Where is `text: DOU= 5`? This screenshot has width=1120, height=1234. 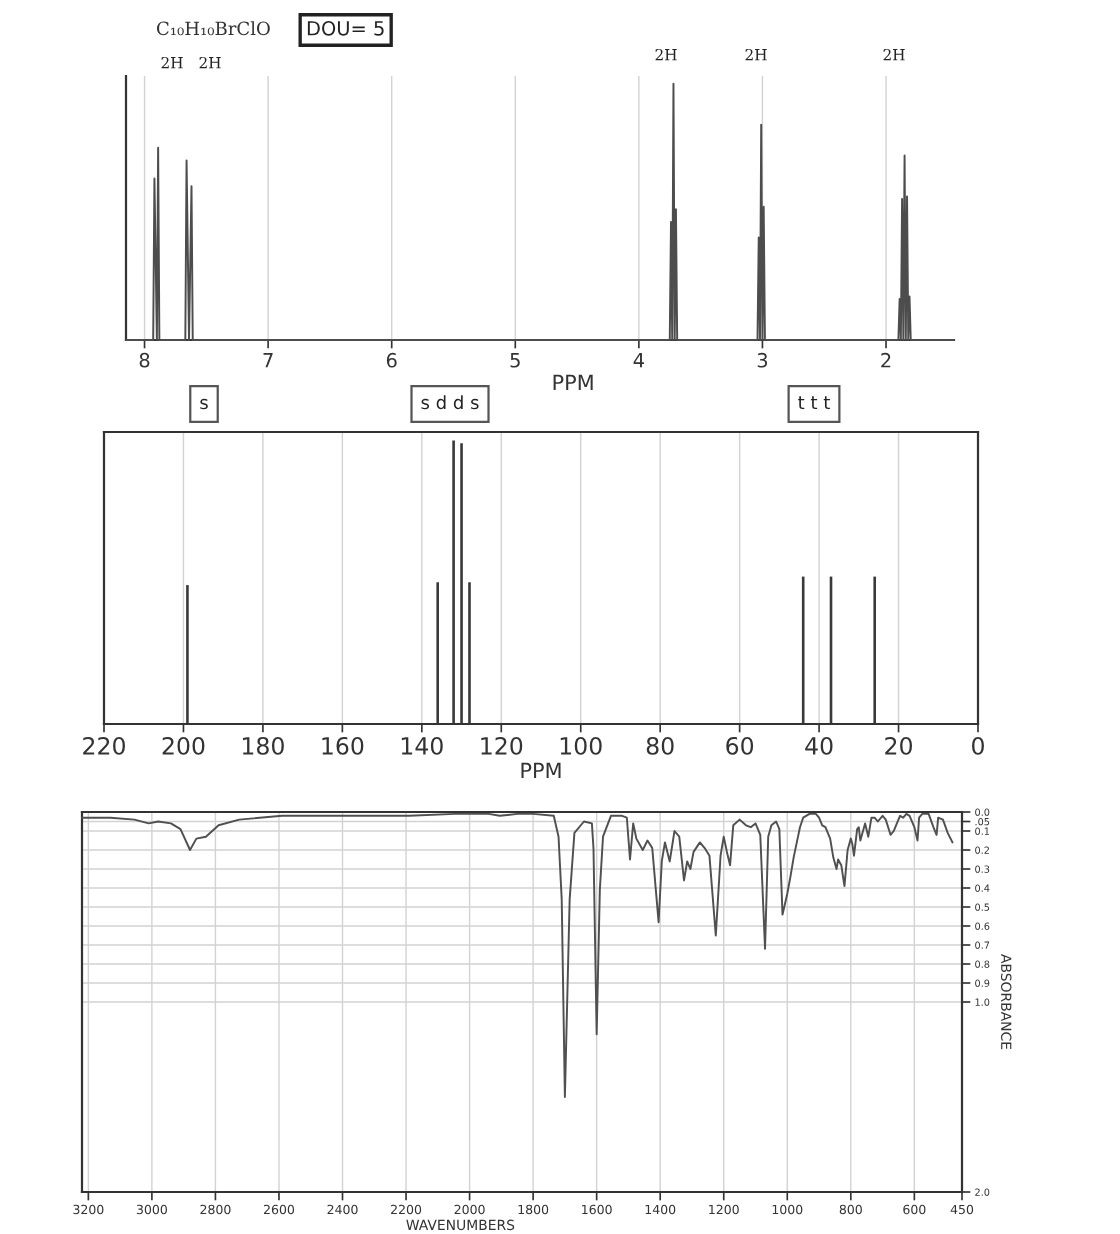 text: DOU= 5 is located at coordinates (345, 28).